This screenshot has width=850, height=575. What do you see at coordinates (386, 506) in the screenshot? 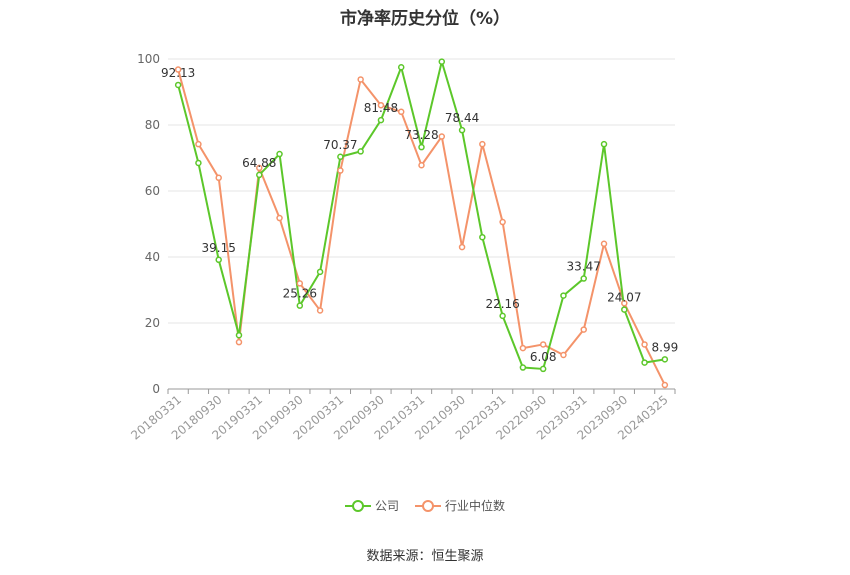
I see `legend-label-company: 公司` at bounding box center [386, 506].